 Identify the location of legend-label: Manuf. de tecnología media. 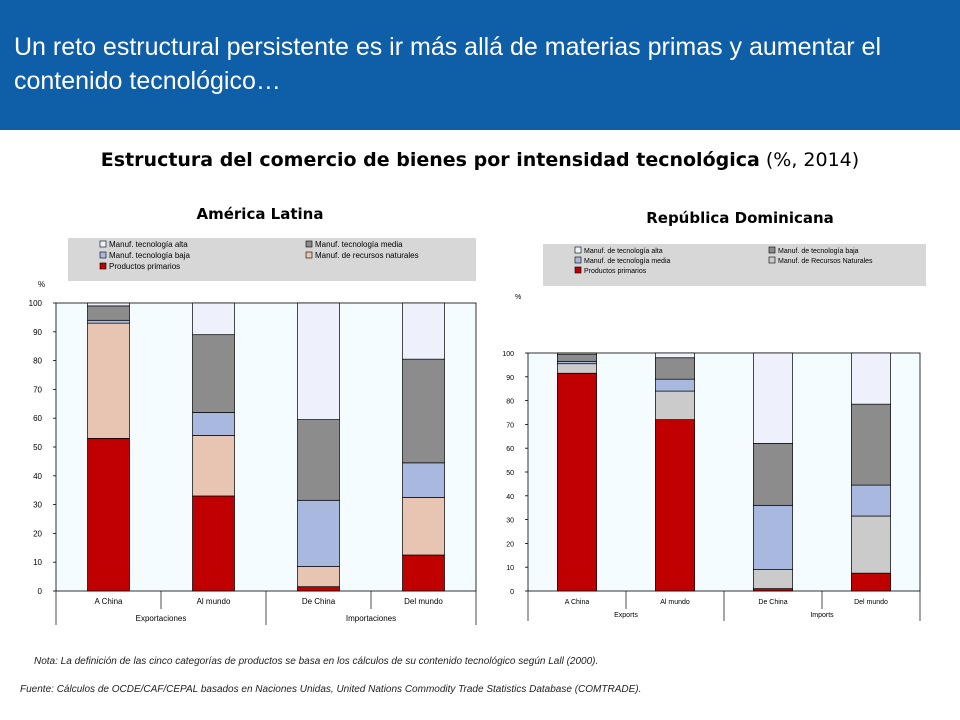
(627, 261).